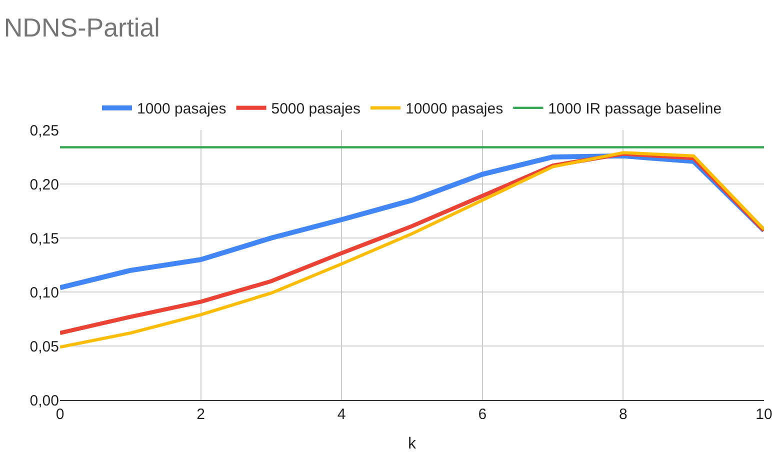  What do you see at coordinates (44, 347) in the screenshot?
I see `y-tick-label: 0,05` at bounding box center [44, 347].